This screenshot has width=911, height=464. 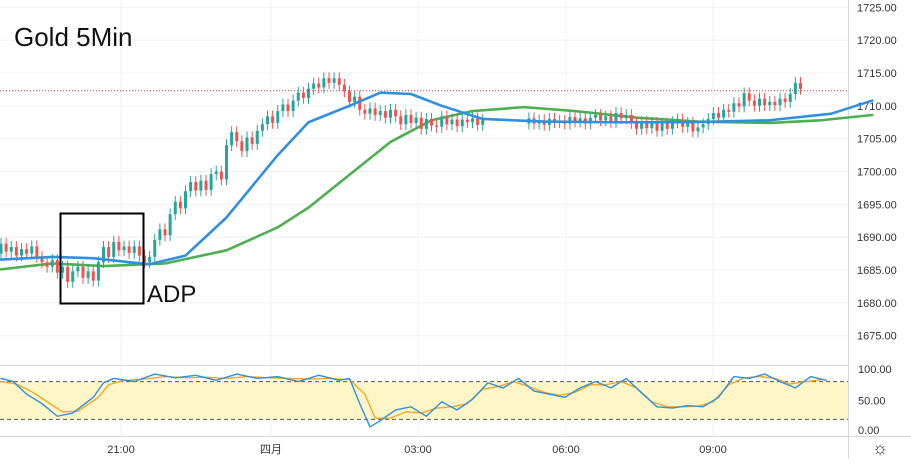 What do you see at coordinates (73, 37) in the screenshot?
I see `chart-title: Gold 5Min` at bounding box center [73, 37].